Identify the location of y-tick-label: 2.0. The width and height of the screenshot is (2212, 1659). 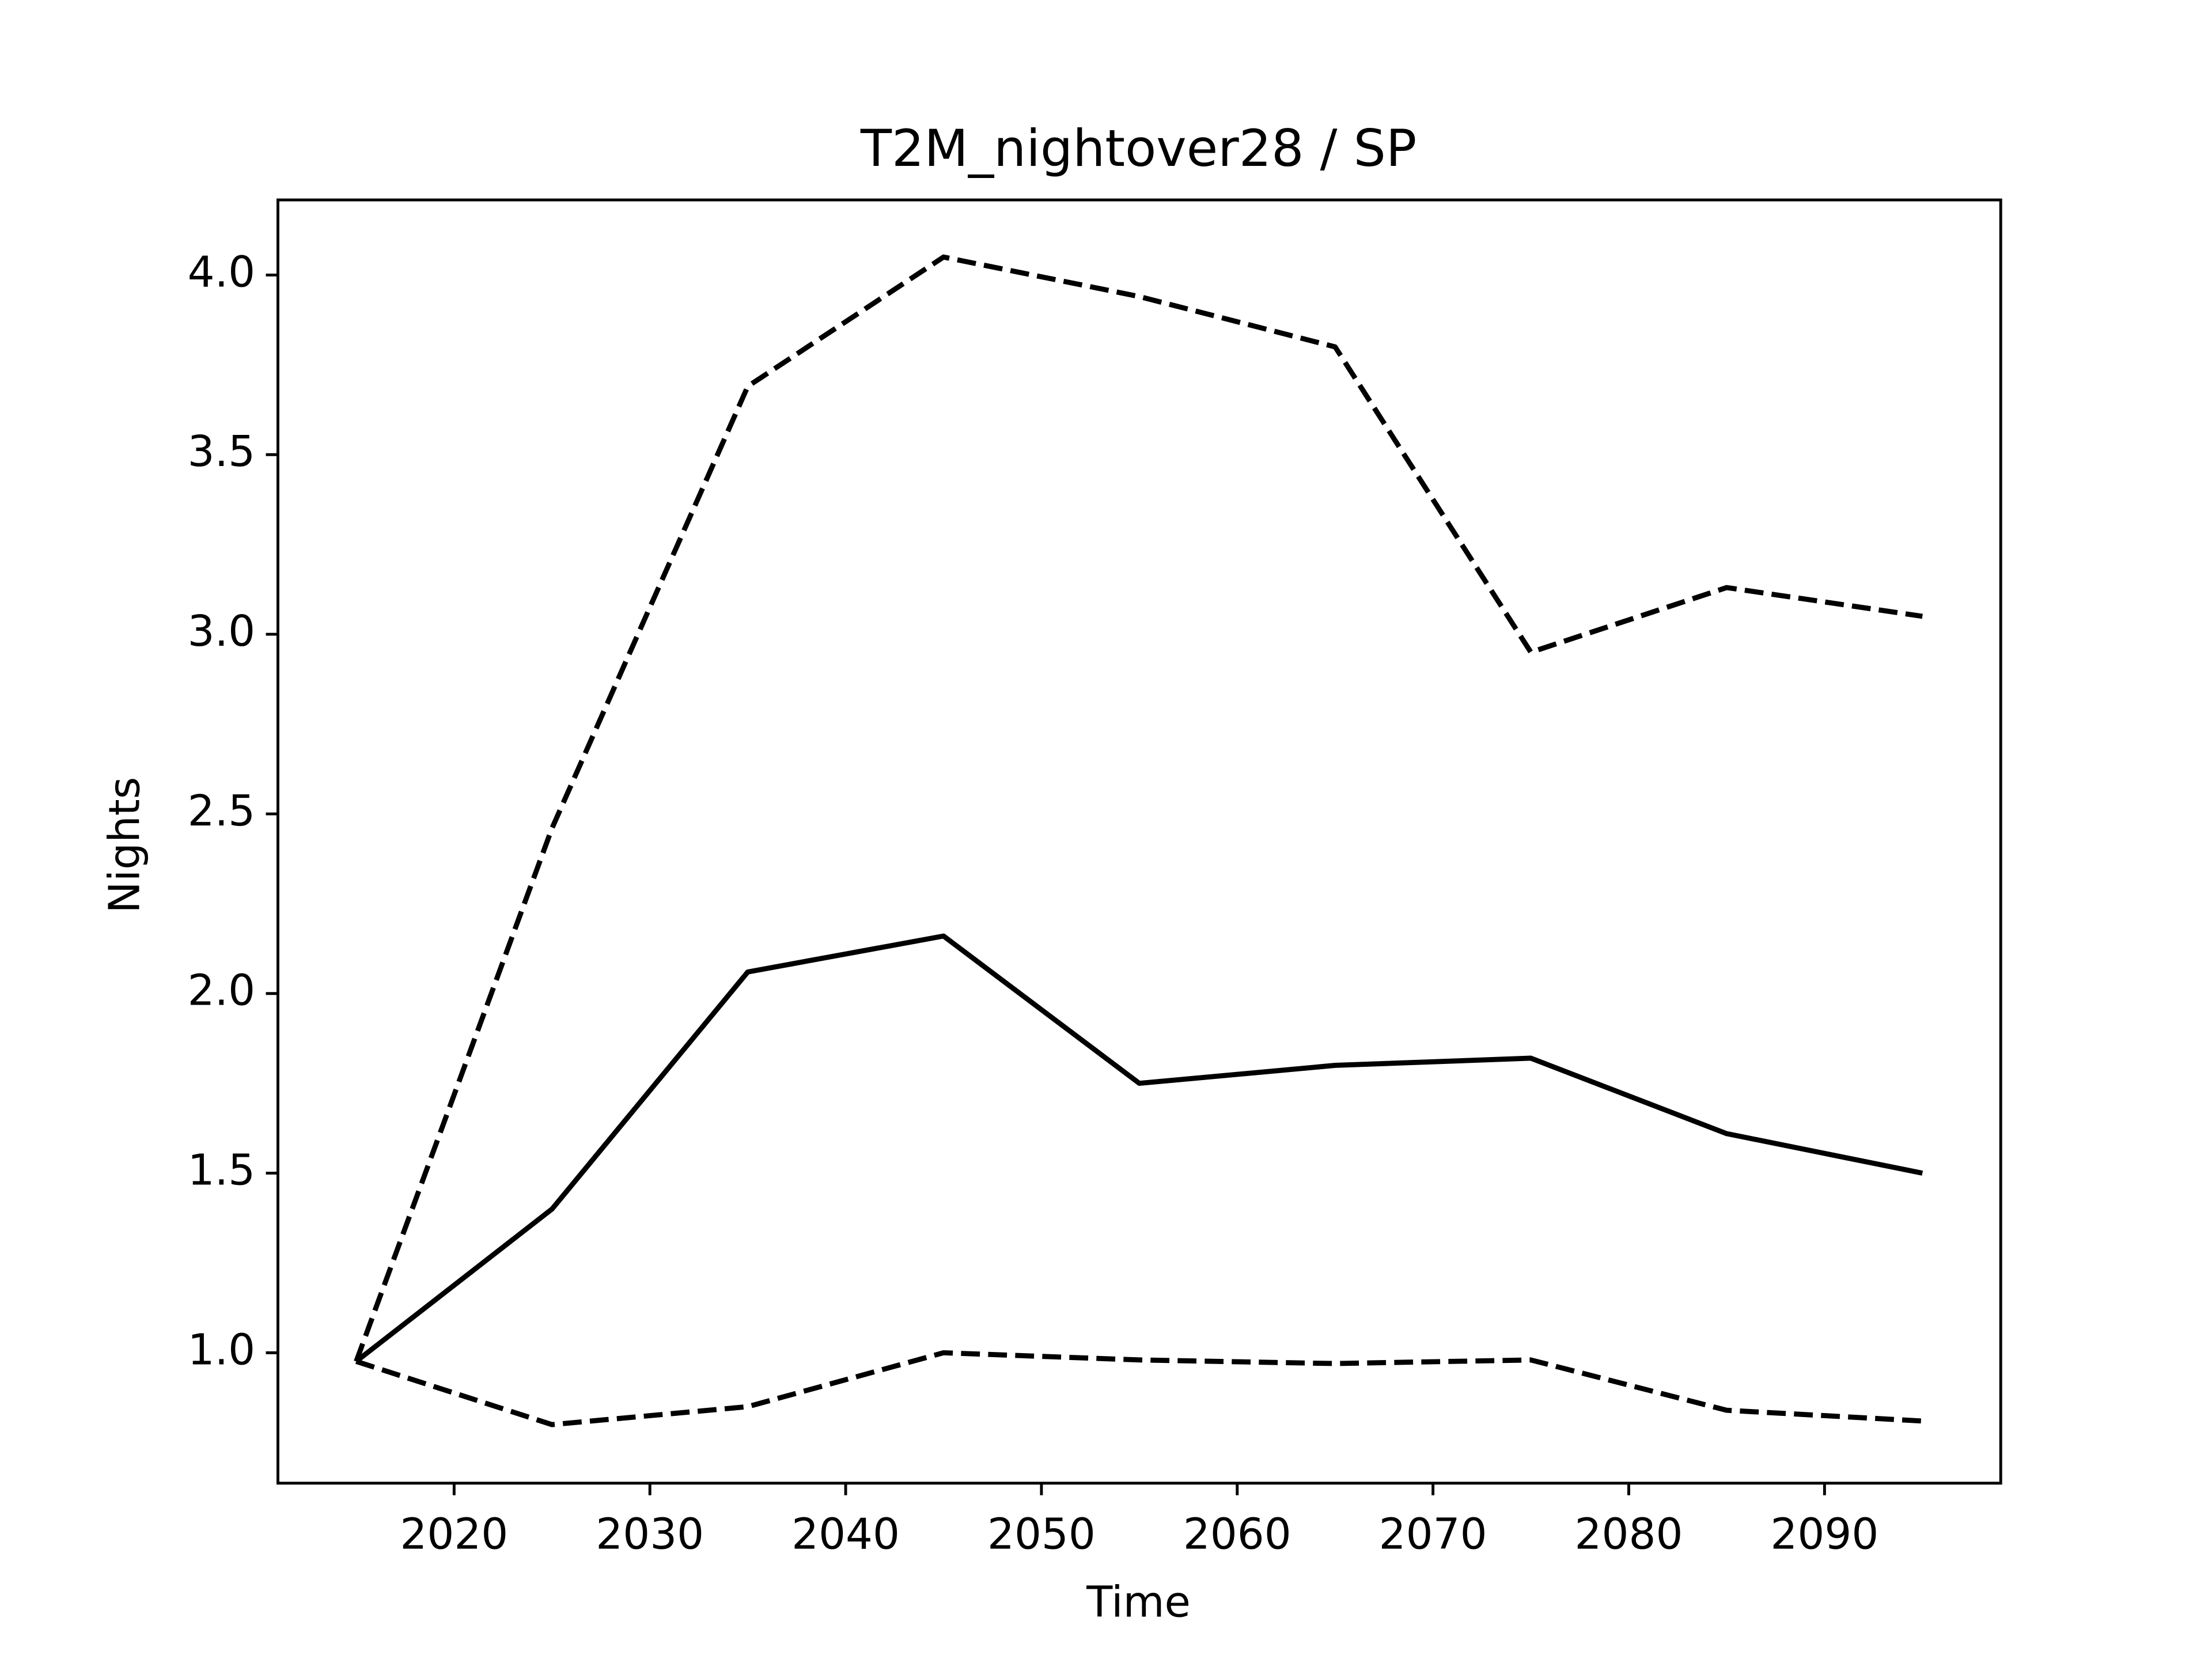
(221, 991).